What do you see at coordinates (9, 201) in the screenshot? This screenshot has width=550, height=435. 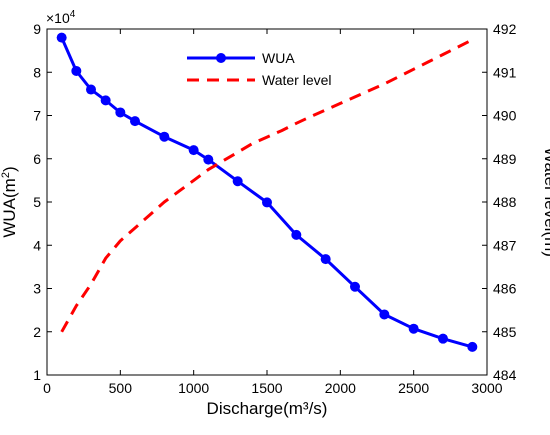 I see `left-y-axis-label: WUA(m2)` at bounding box center [9, 201].